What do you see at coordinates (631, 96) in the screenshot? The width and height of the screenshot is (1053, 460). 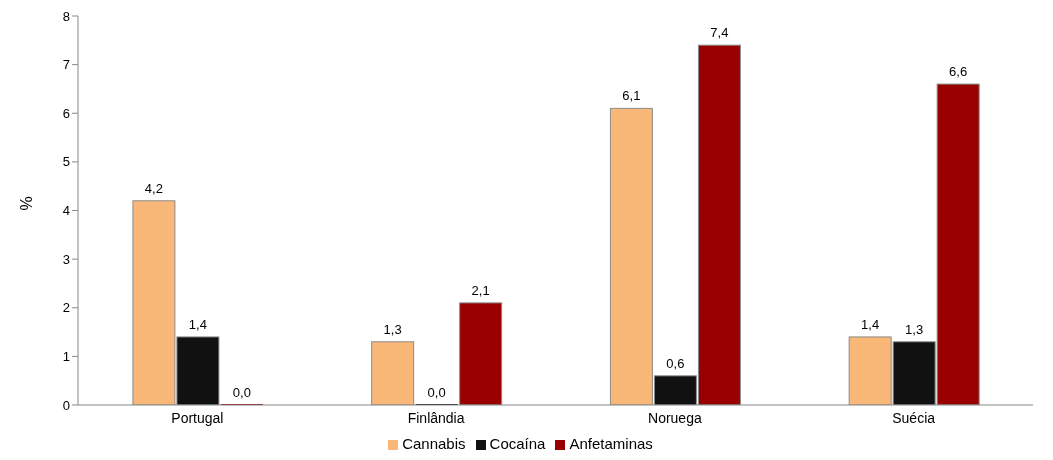 I see `data-label: 6,1` at bounding box center [631, 96].